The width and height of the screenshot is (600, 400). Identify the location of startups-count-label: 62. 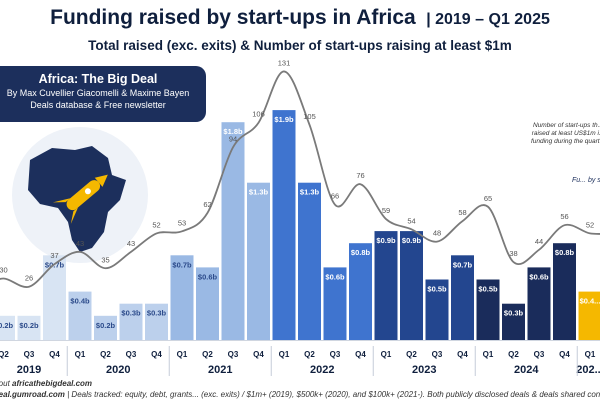
(207, 204).